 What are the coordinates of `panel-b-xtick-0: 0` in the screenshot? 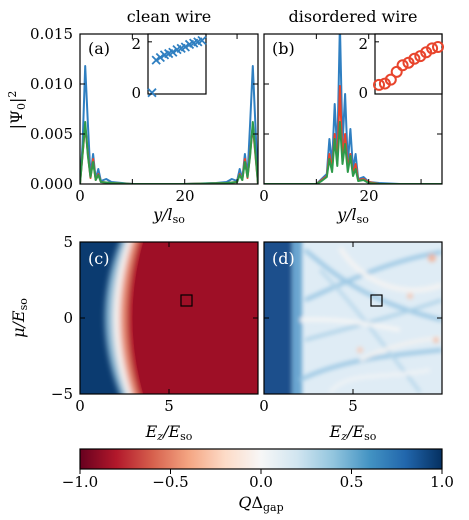 It's located at (264, 196).